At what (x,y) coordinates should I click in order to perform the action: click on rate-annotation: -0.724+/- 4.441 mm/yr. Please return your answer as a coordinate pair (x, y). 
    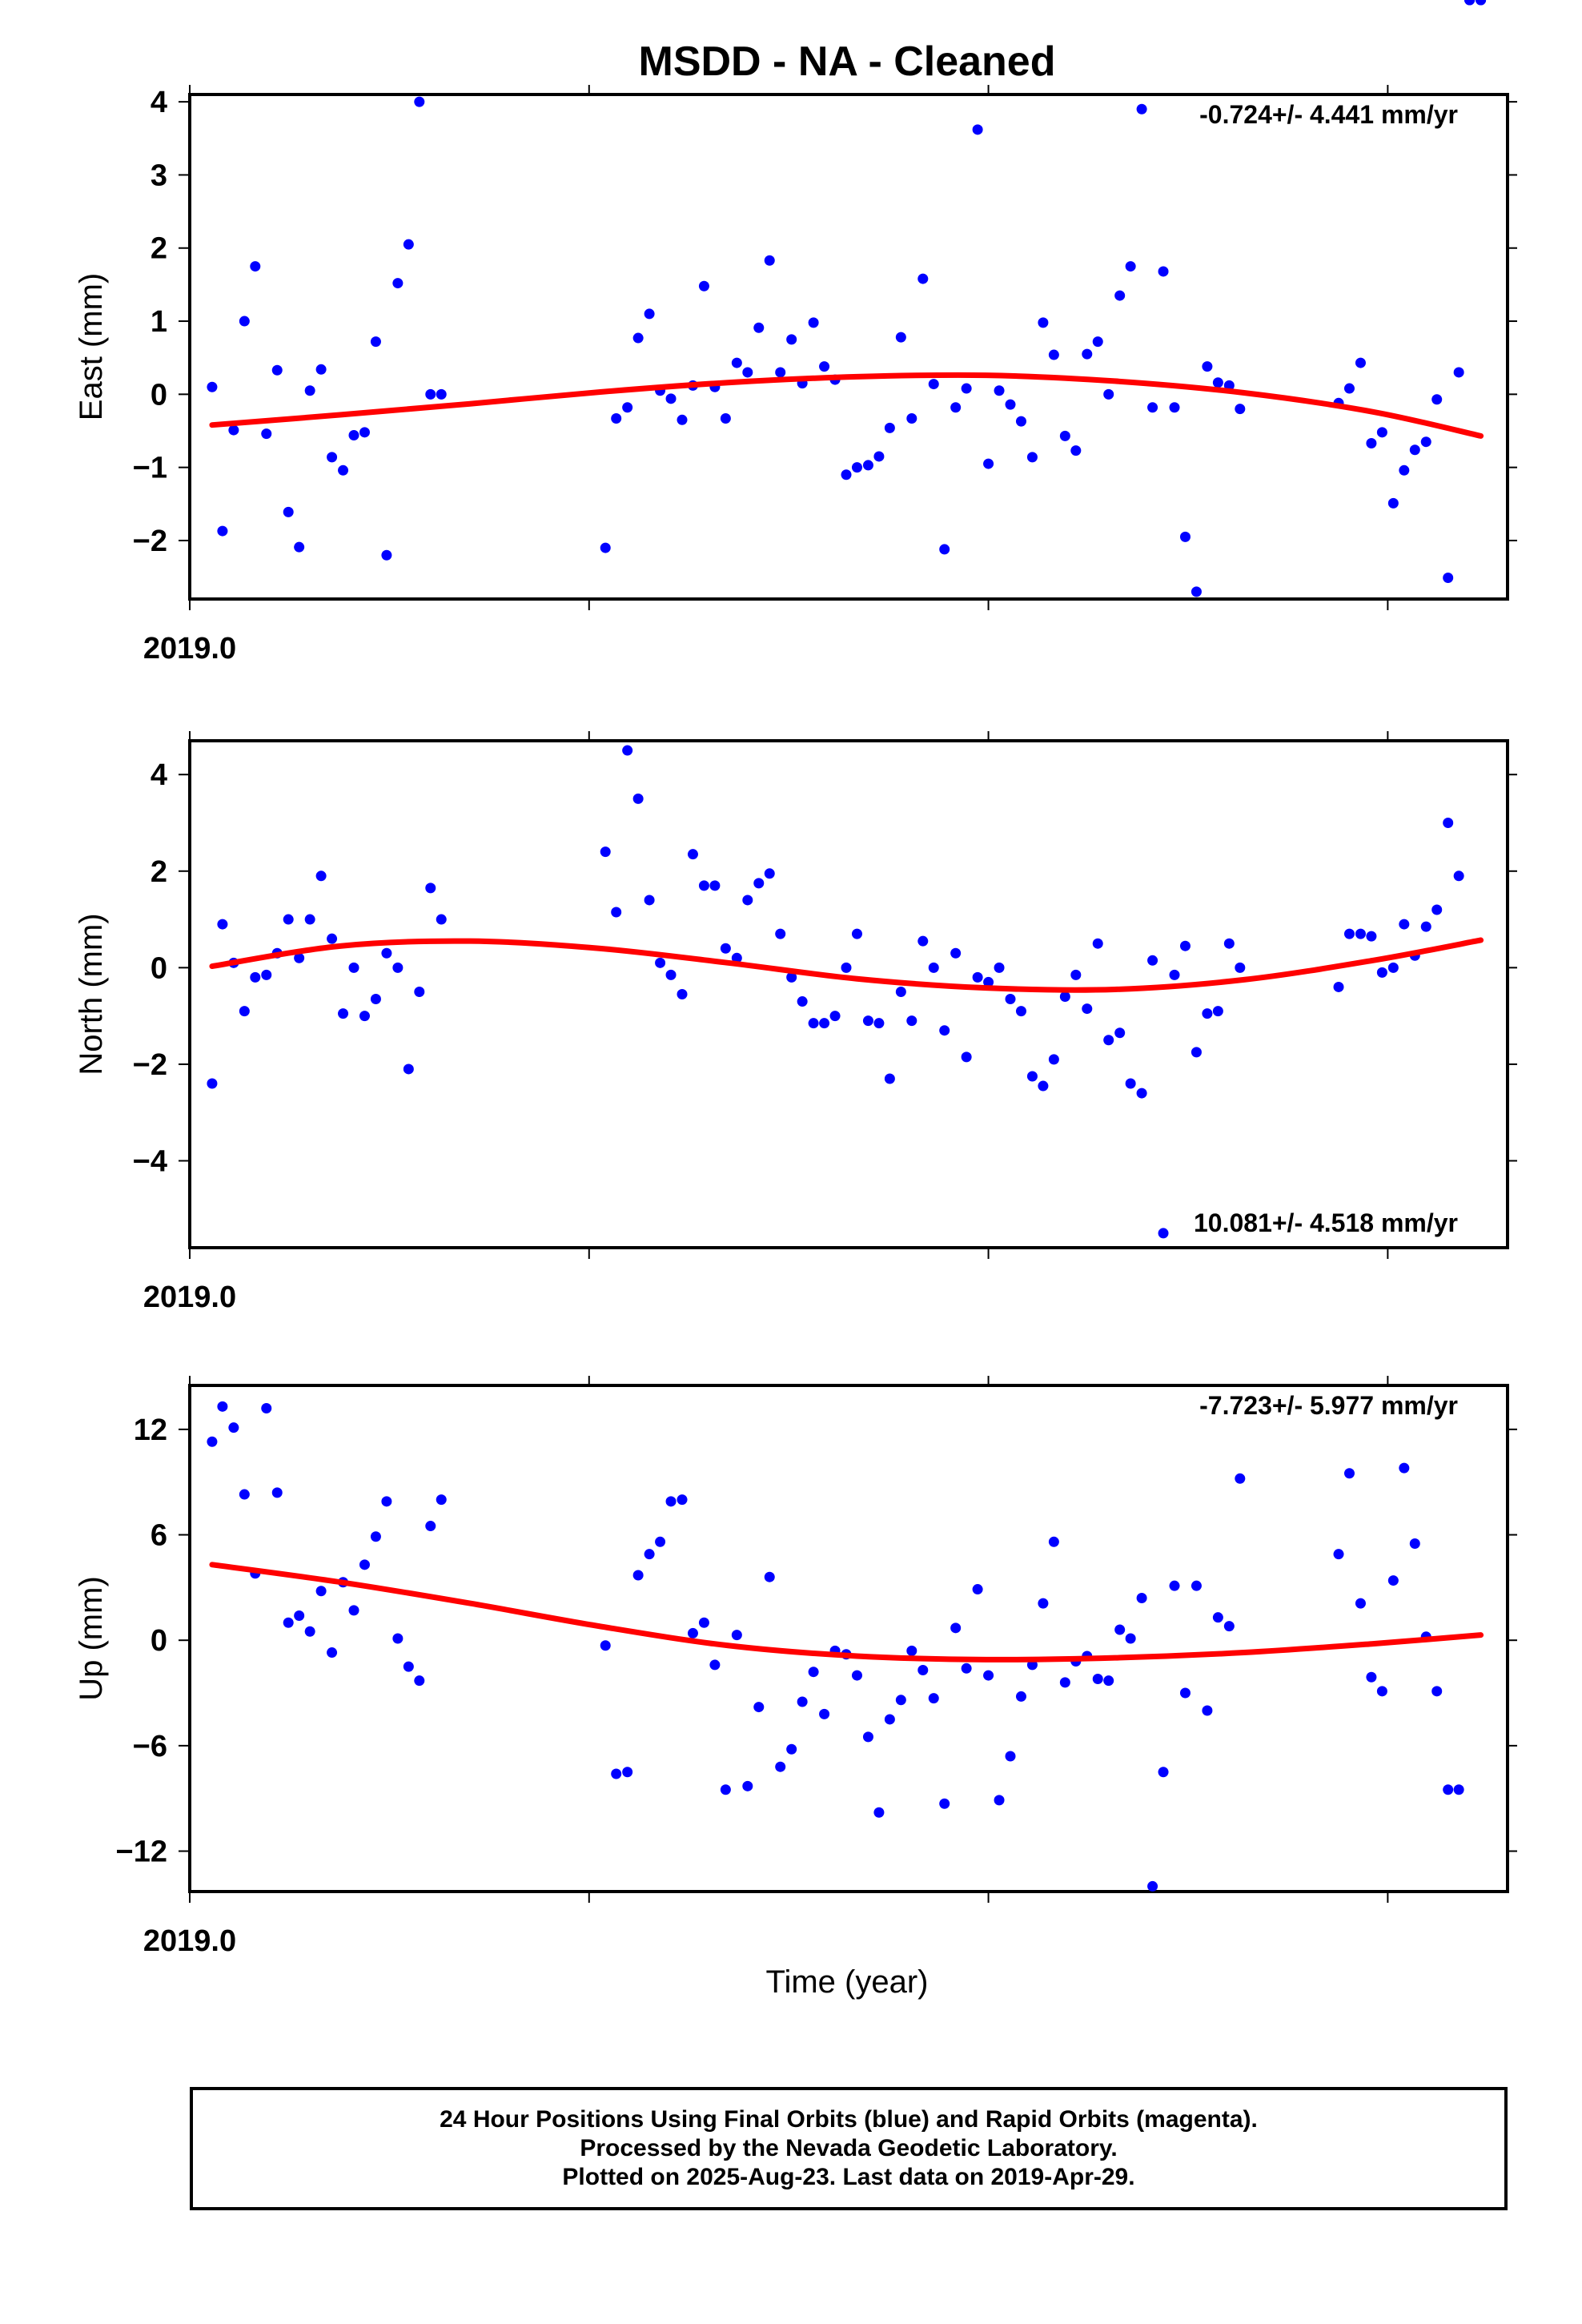
    Looking at the image, I should click on (1328, 114).